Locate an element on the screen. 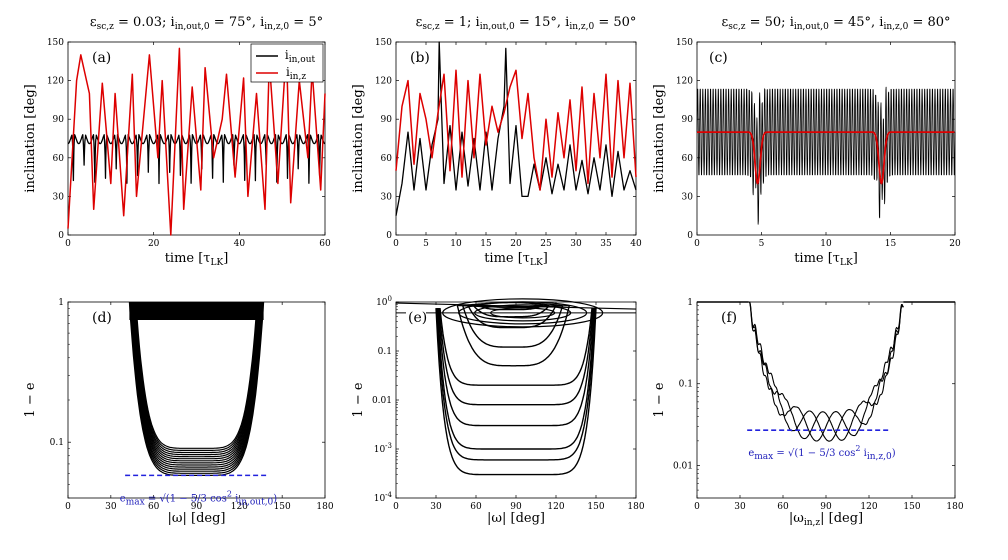  legend-box is located at coordinates (287, 63).